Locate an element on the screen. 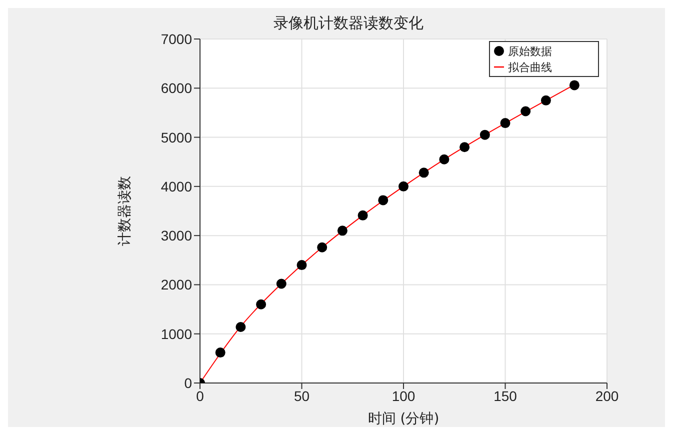 The width and height of the screenshot is (673, 435). y-tick-label: 7000 is located at coordinates (176, 38).